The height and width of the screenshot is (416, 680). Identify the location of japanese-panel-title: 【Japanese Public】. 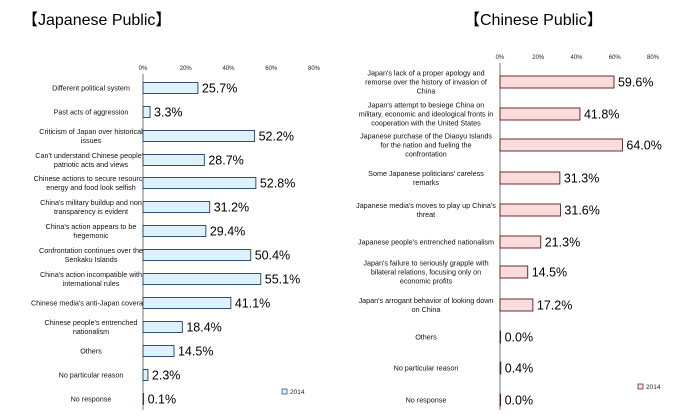
(97, 20).